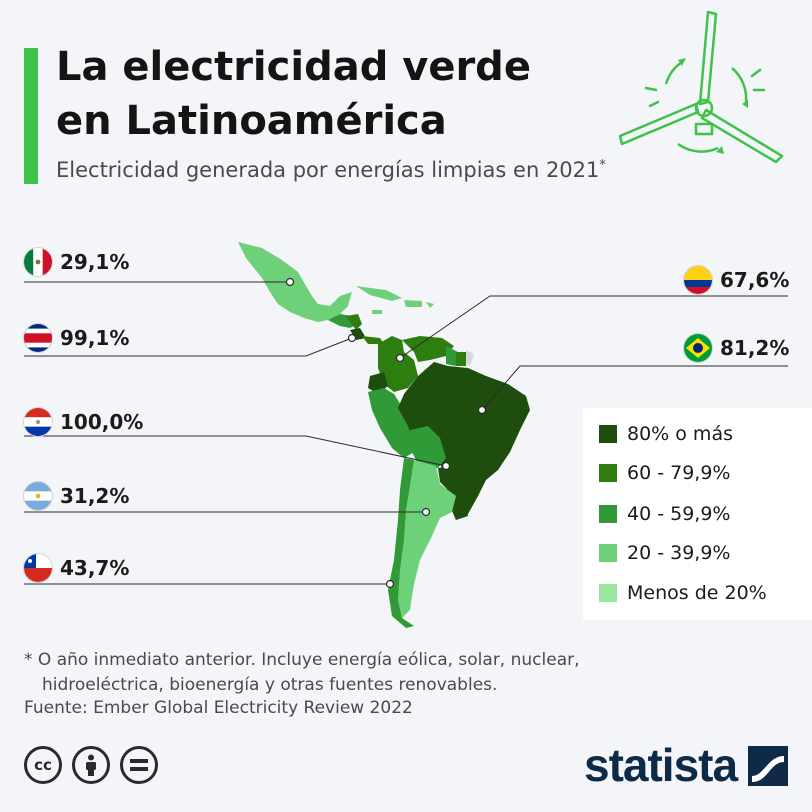 This screenshot has width=812, height=812. I want to click on paraguay-leader-line, so click(235, 451).